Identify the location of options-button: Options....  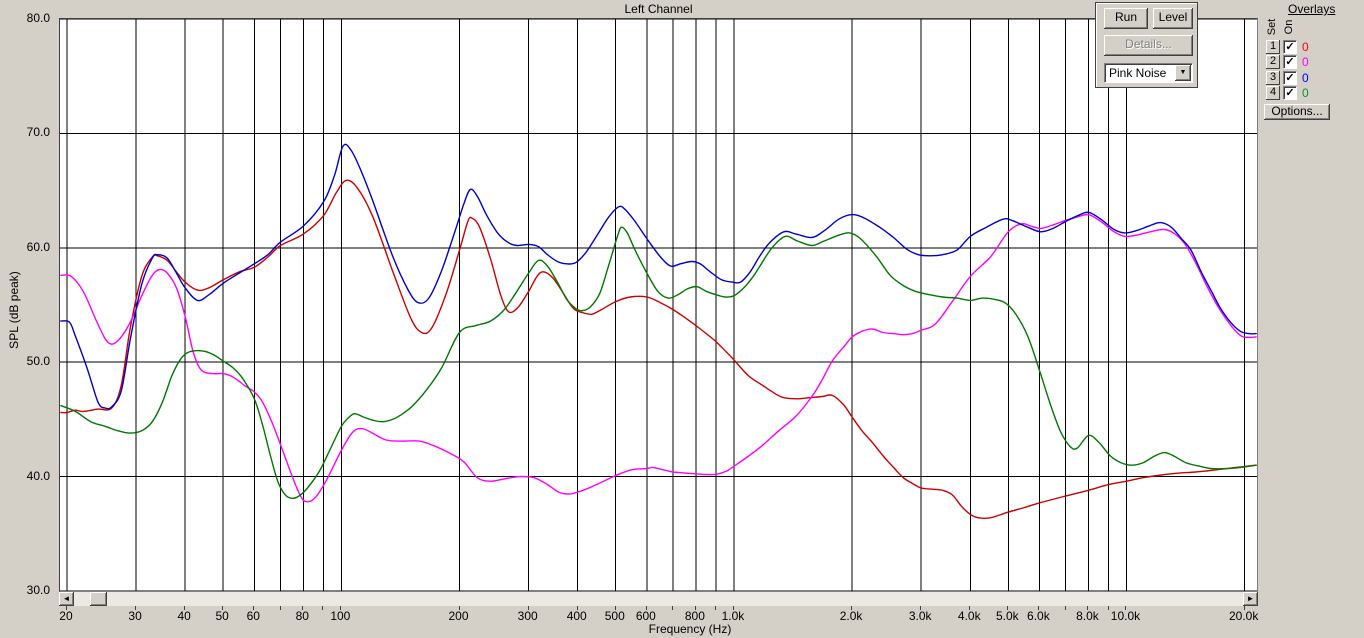
(1297, 112).